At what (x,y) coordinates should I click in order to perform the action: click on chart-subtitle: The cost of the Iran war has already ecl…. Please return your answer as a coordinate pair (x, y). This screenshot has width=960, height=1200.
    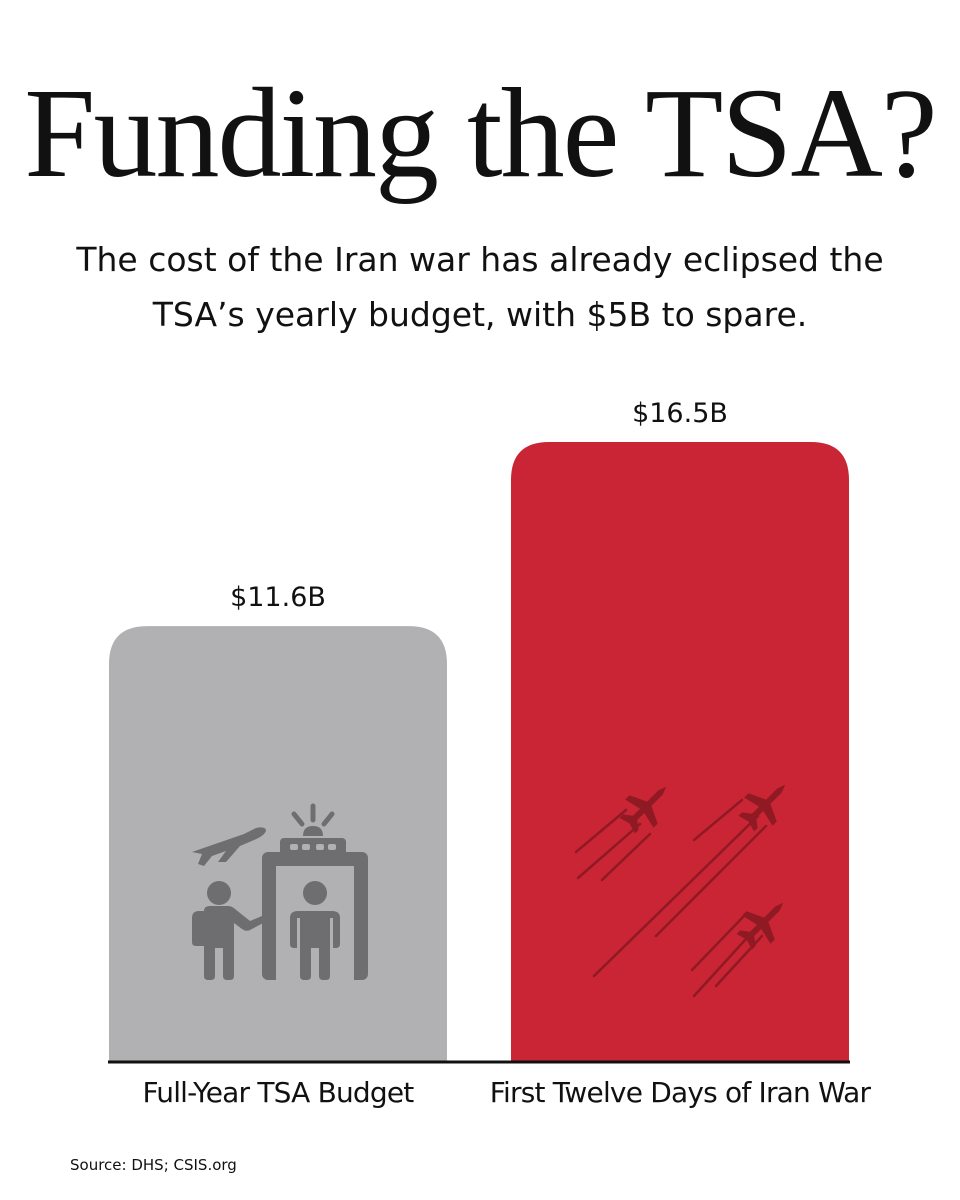
    Looking at the image, I should click on (480, 287).